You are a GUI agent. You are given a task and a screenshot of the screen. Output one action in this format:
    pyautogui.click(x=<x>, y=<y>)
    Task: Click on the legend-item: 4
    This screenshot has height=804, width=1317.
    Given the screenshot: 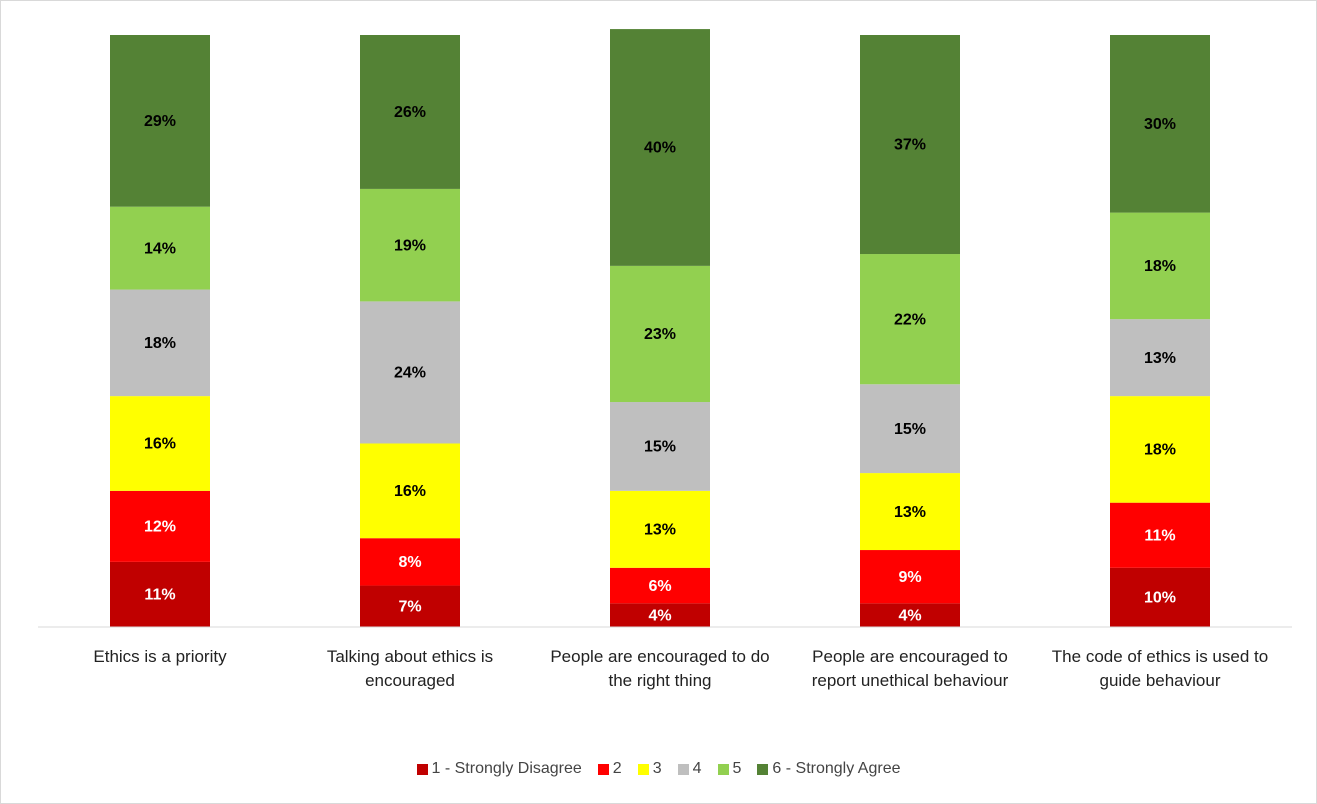 What is the action you would take?
    pyautogui.click(x=689, y=769)
    